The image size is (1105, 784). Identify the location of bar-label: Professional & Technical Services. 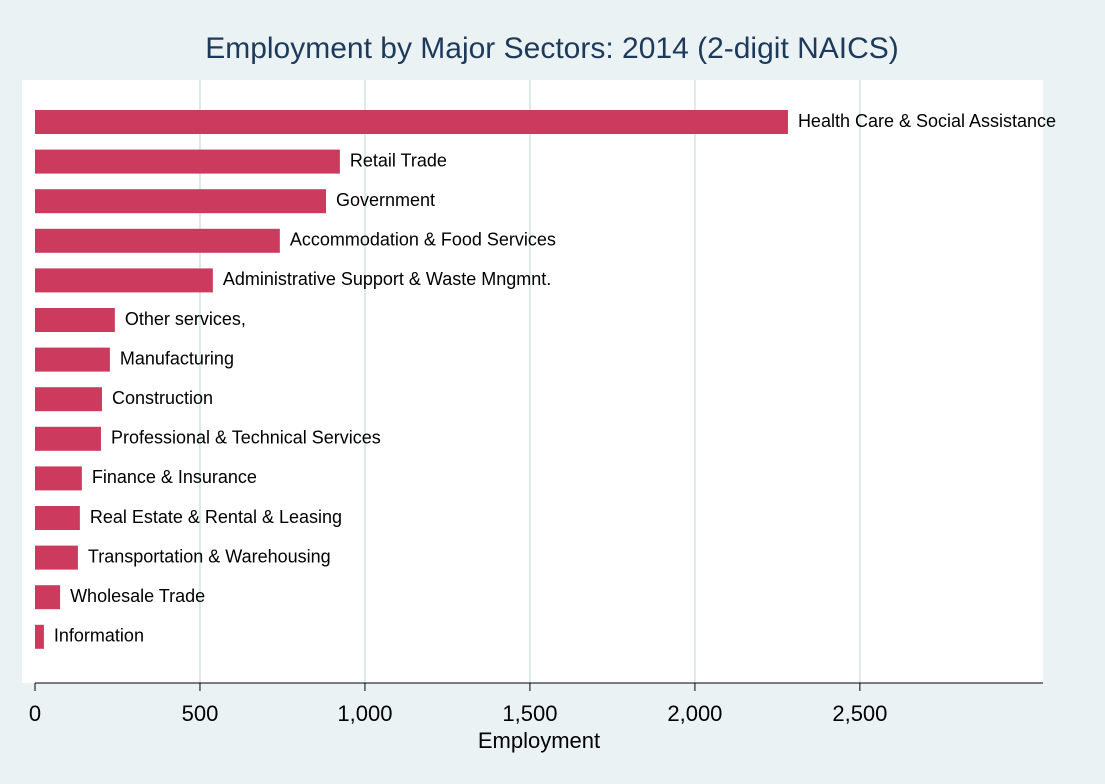
(246, 438).